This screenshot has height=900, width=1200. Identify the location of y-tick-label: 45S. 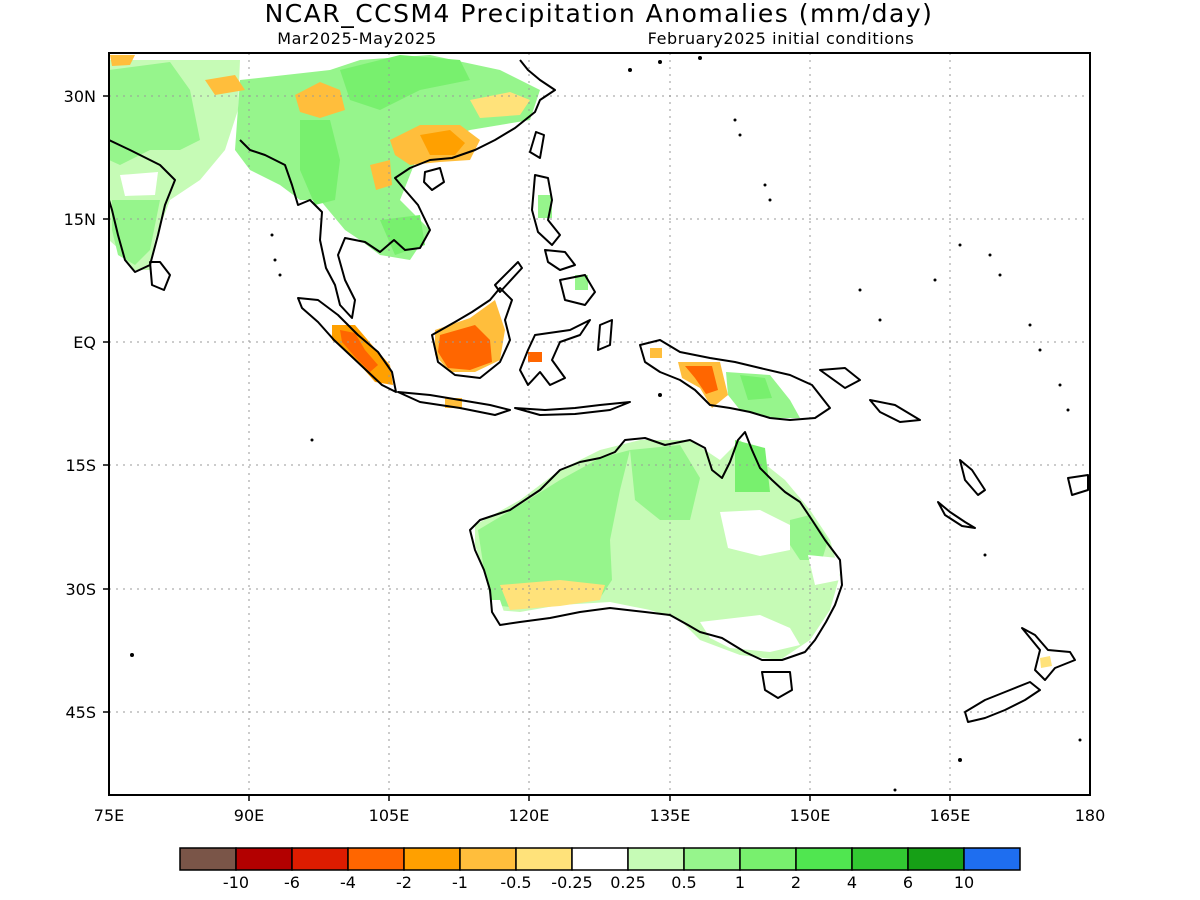
(80, 712).